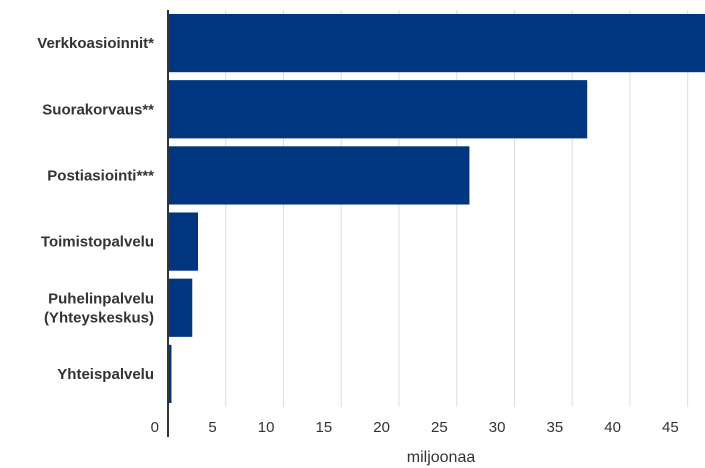 The image size is (705, 468). Describe the element at coordinates (105, 374) in the screenshot. I see `category-label-5: Yhteispalvelu` at that location.